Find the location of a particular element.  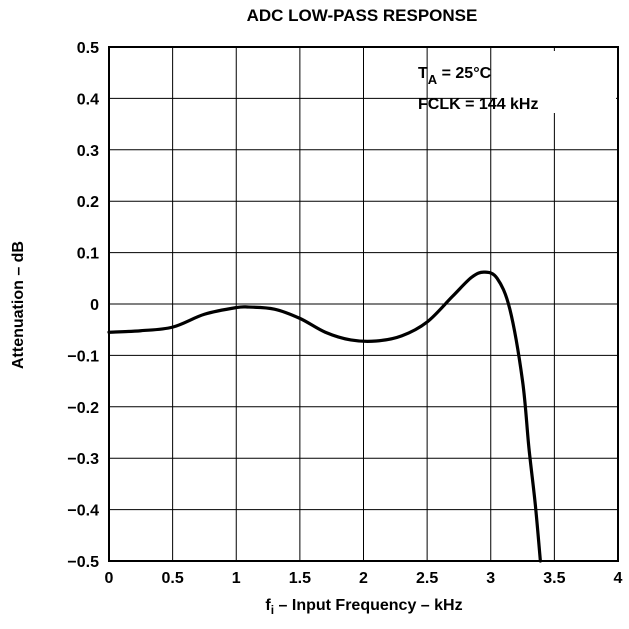

y-tick-labels: 0.5 0.4 0.3 0.2 0.1 0 −0.1 −0.2 −0.3 −0.4 −0.5 is located at coordinates (83, 305).